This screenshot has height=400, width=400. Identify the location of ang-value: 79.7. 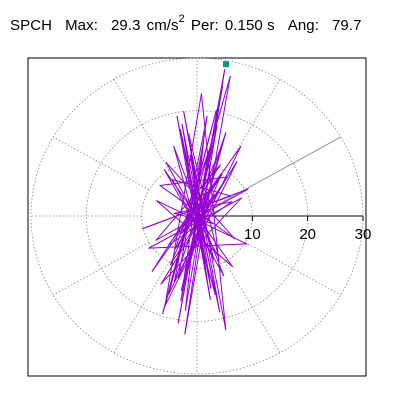
(346, 25).